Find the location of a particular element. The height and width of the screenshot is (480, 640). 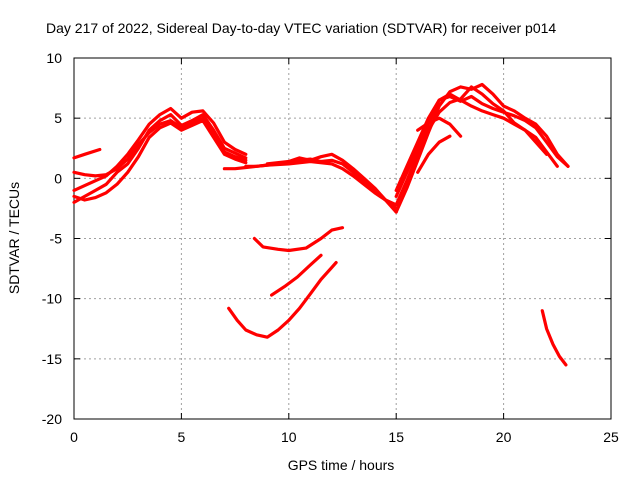

series-line-track-h is located at coordinates (331, 183).